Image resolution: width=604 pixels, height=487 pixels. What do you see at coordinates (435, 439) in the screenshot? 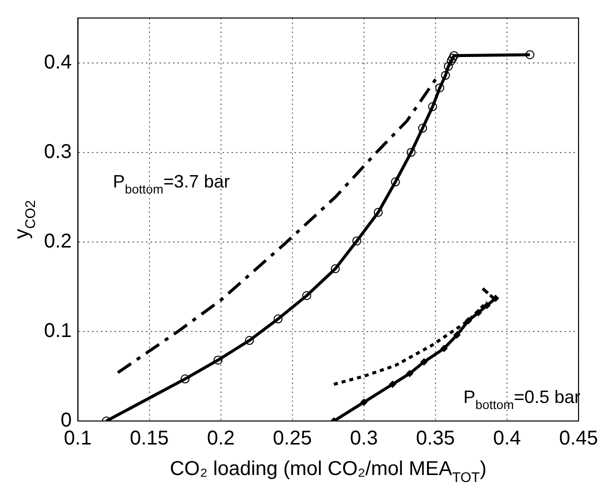
I see `x-tick-label: 0.35` at bounding box center [435, 439].